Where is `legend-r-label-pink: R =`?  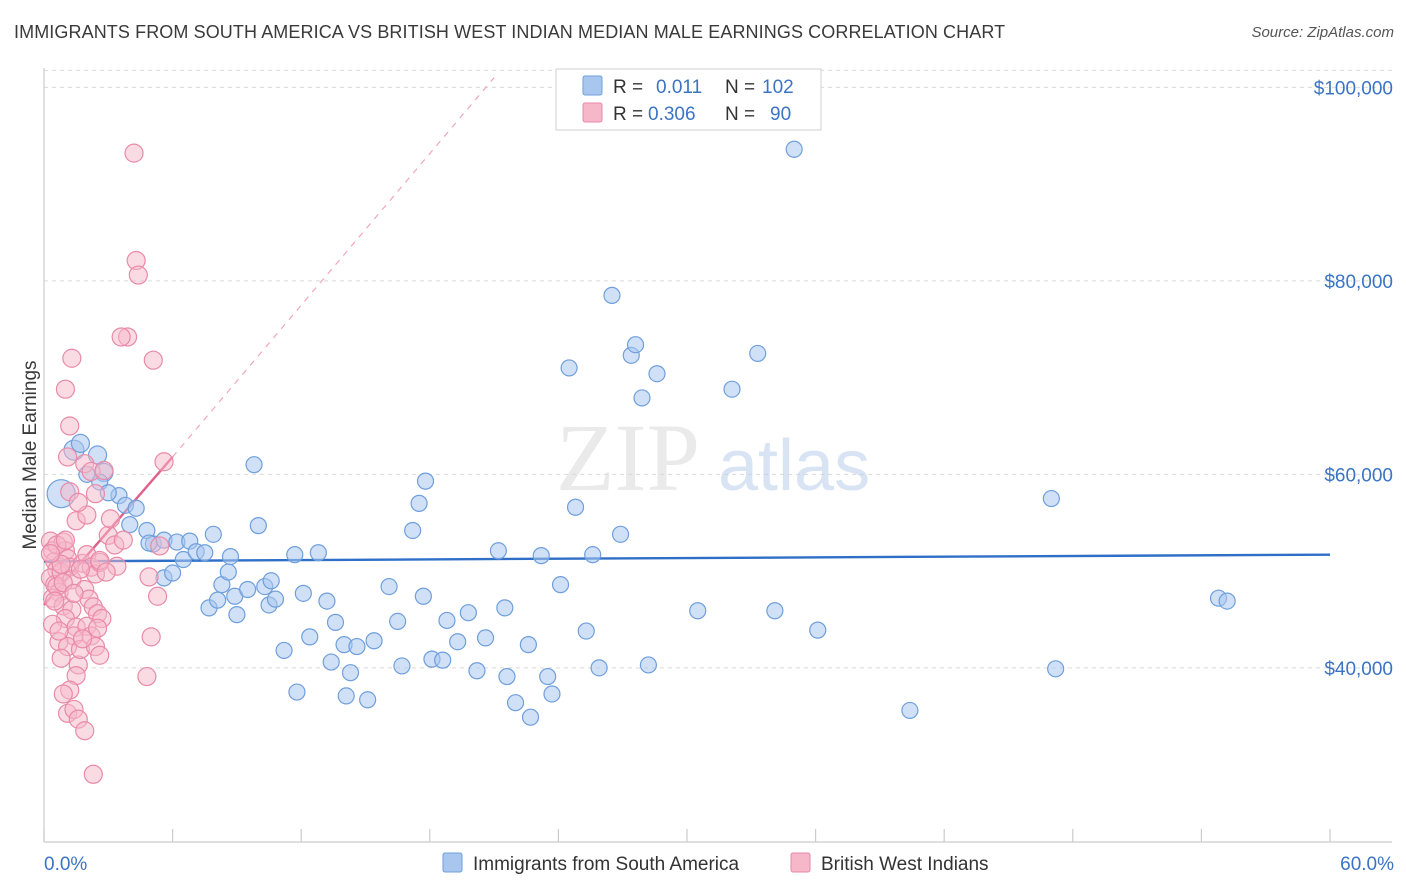 legend-r-label-pink: R = is located at coordinates (628, 114).